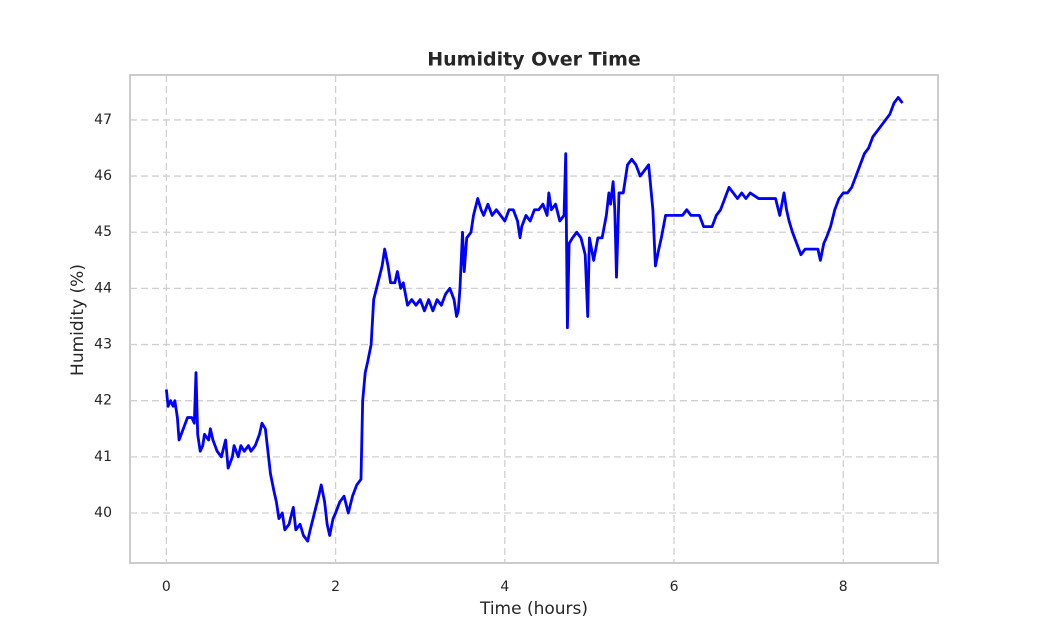 The width and height of the screenshot is (1043, 633). I want to click on x-tick-label: 8, so click(843, 587).